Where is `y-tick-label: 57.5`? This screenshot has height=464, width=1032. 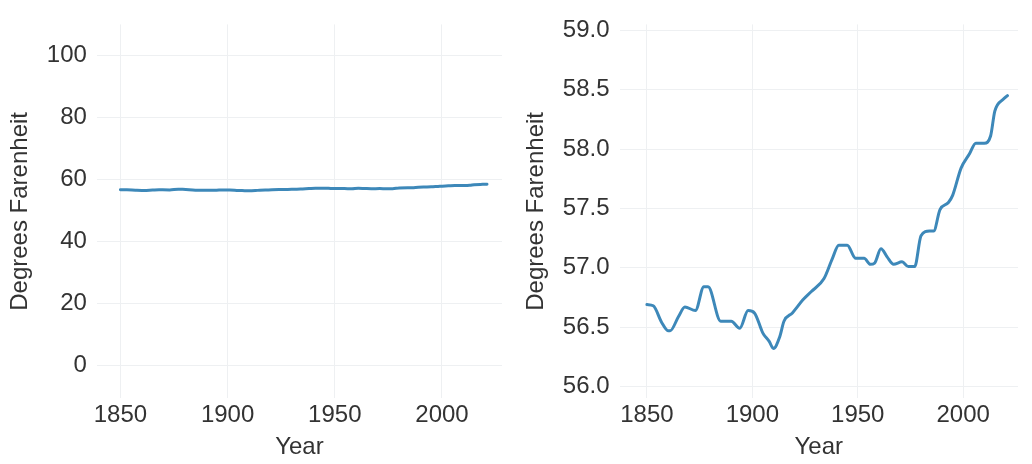 y-tick-label: 57.5 is located at coordinates (586, 207).